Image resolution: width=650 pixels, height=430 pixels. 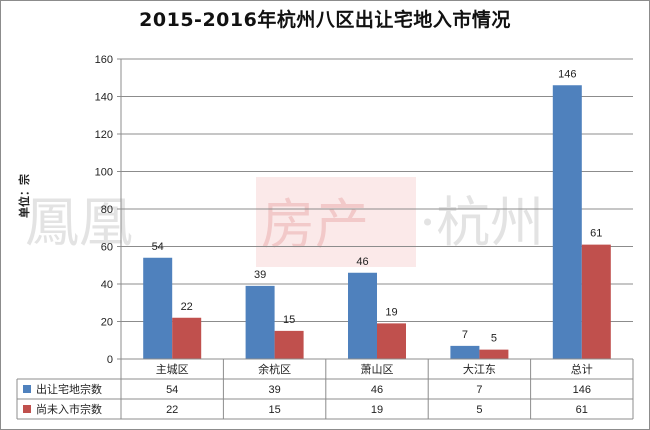 What do you see at coordinates (274, 369) in the screenshot?
I see `x-category-label: 余杭区` at bounding box center [274, 369].